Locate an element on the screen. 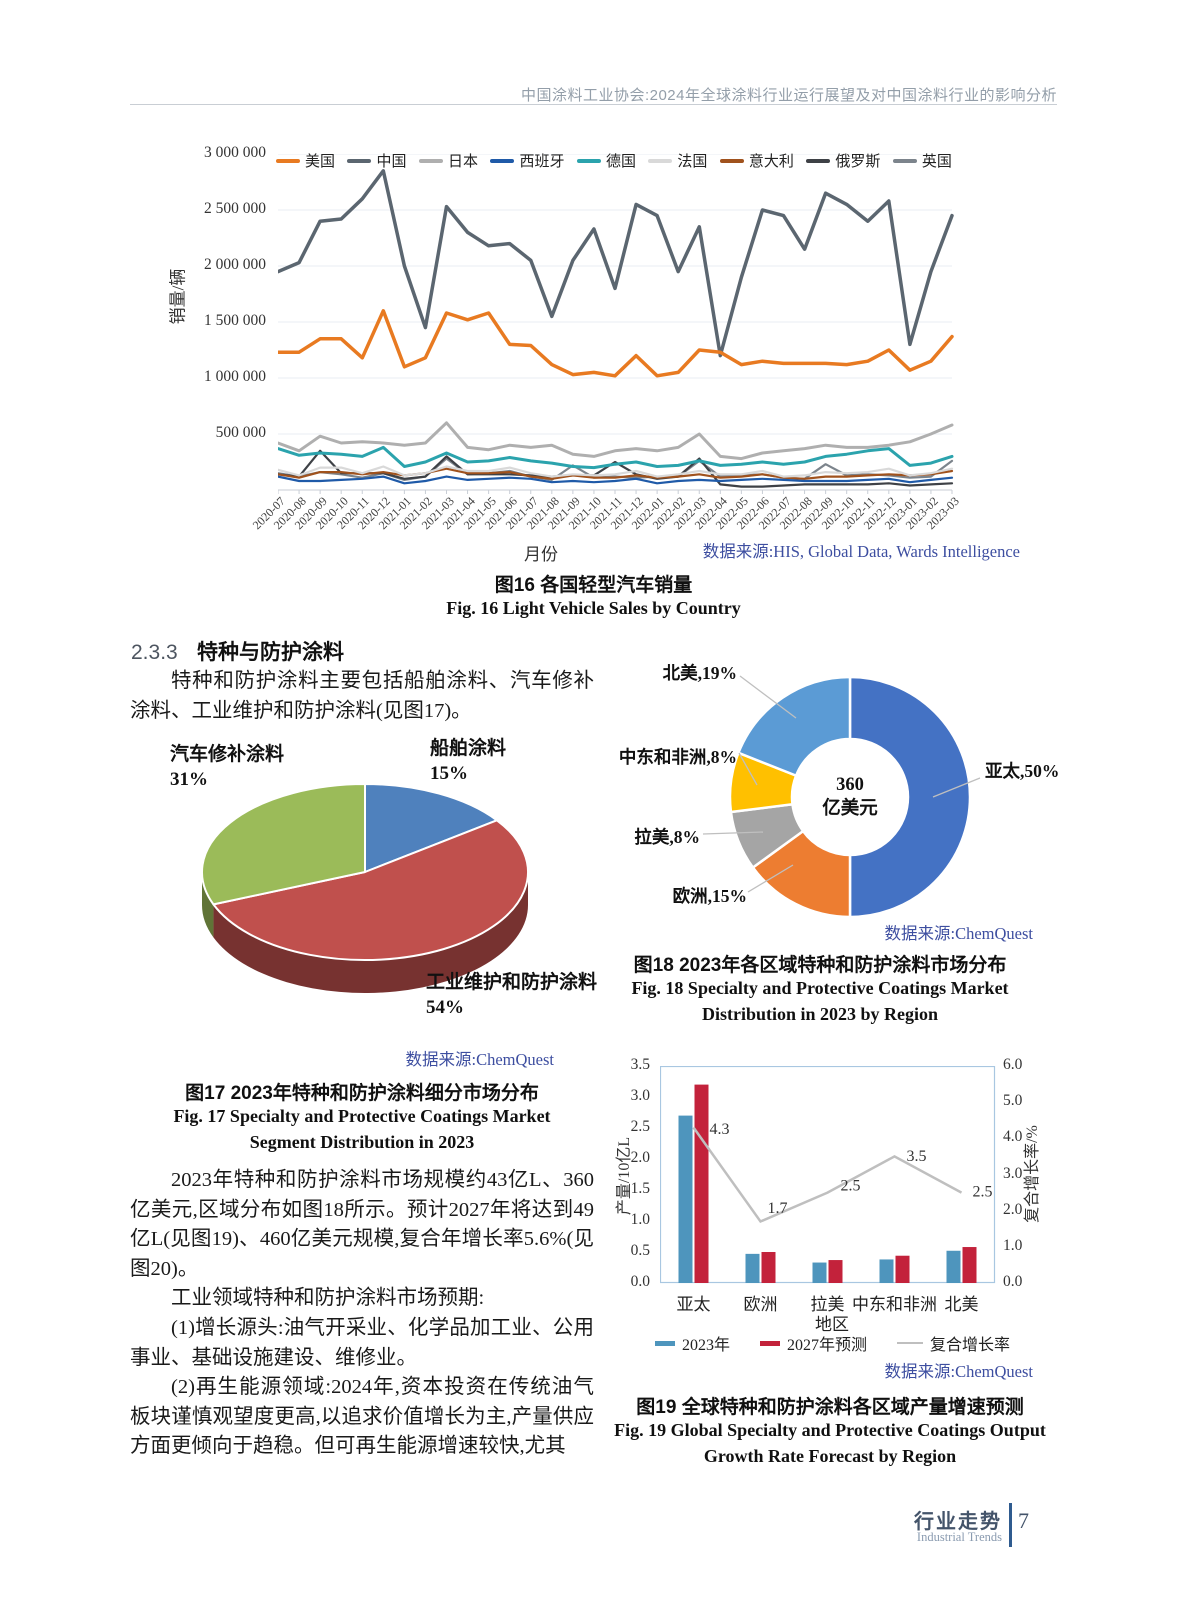 The width and height of the screenshot is (1187, 1600). legend-swatch-2027年预测 is located at coordinates (770, 1343).